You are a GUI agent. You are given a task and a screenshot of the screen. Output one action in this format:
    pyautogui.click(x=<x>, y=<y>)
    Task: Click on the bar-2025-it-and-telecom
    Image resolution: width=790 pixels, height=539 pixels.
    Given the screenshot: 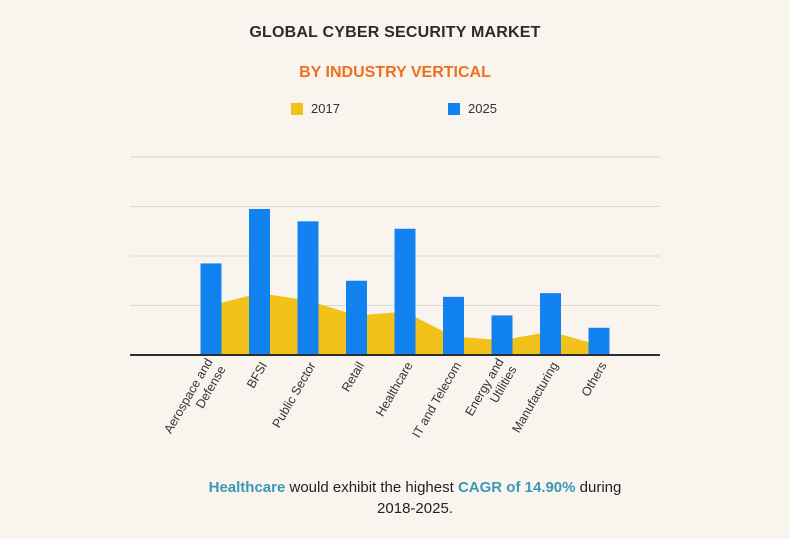 What is the action you would take?
    pyautogui.click(x=453, y=325)
    